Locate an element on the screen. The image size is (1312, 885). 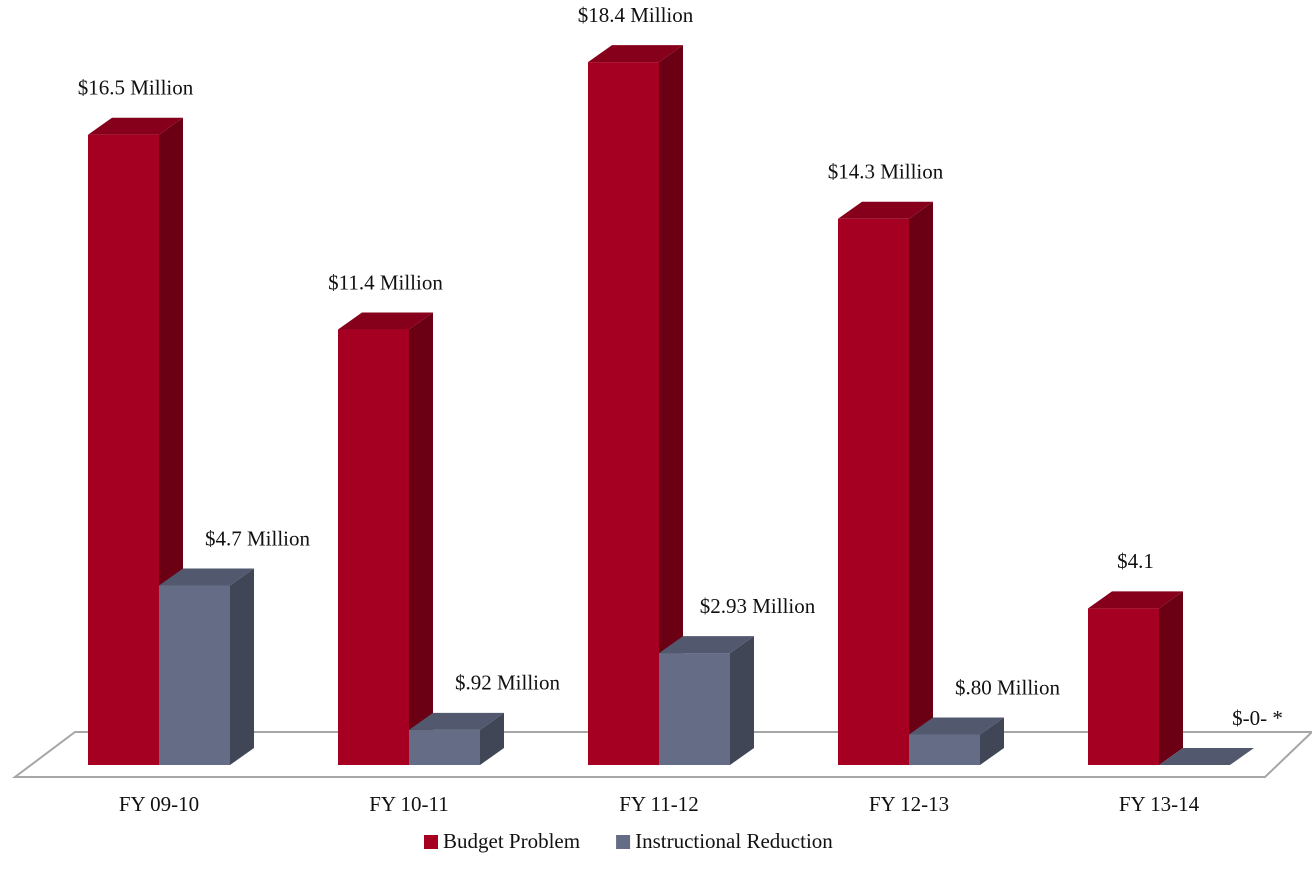
x-tick-label: FY 09-10 is located at coordinates (159, 804).